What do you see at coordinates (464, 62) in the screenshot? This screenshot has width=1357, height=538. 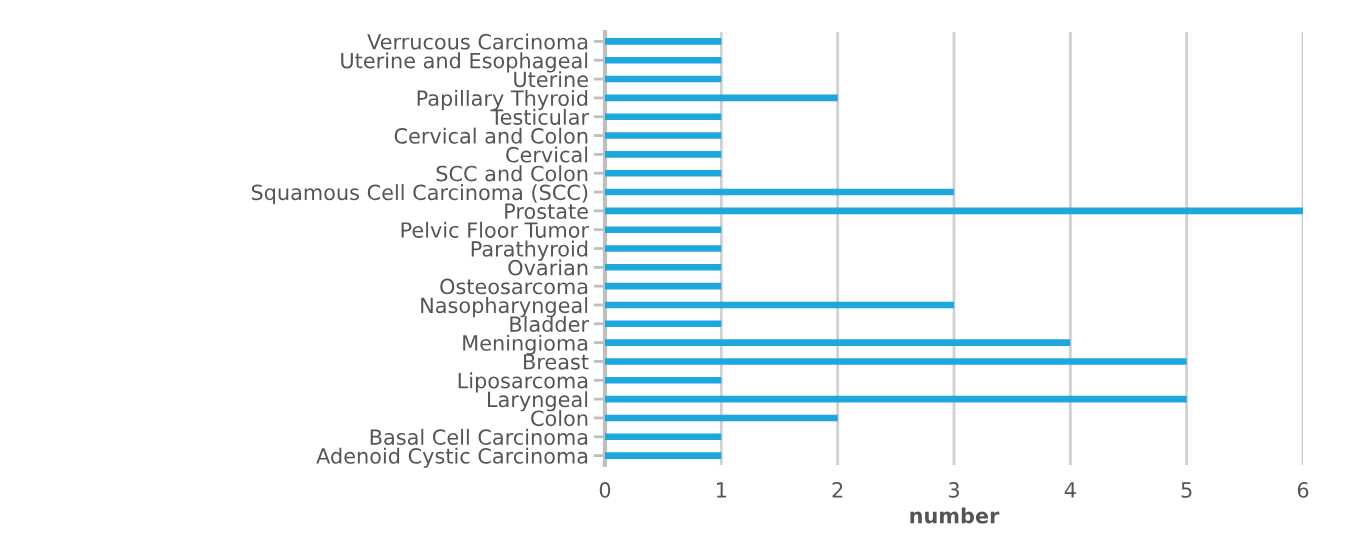 I see `y-tick-label: Uterine and Esophageal` at bounding box center [464, 62].